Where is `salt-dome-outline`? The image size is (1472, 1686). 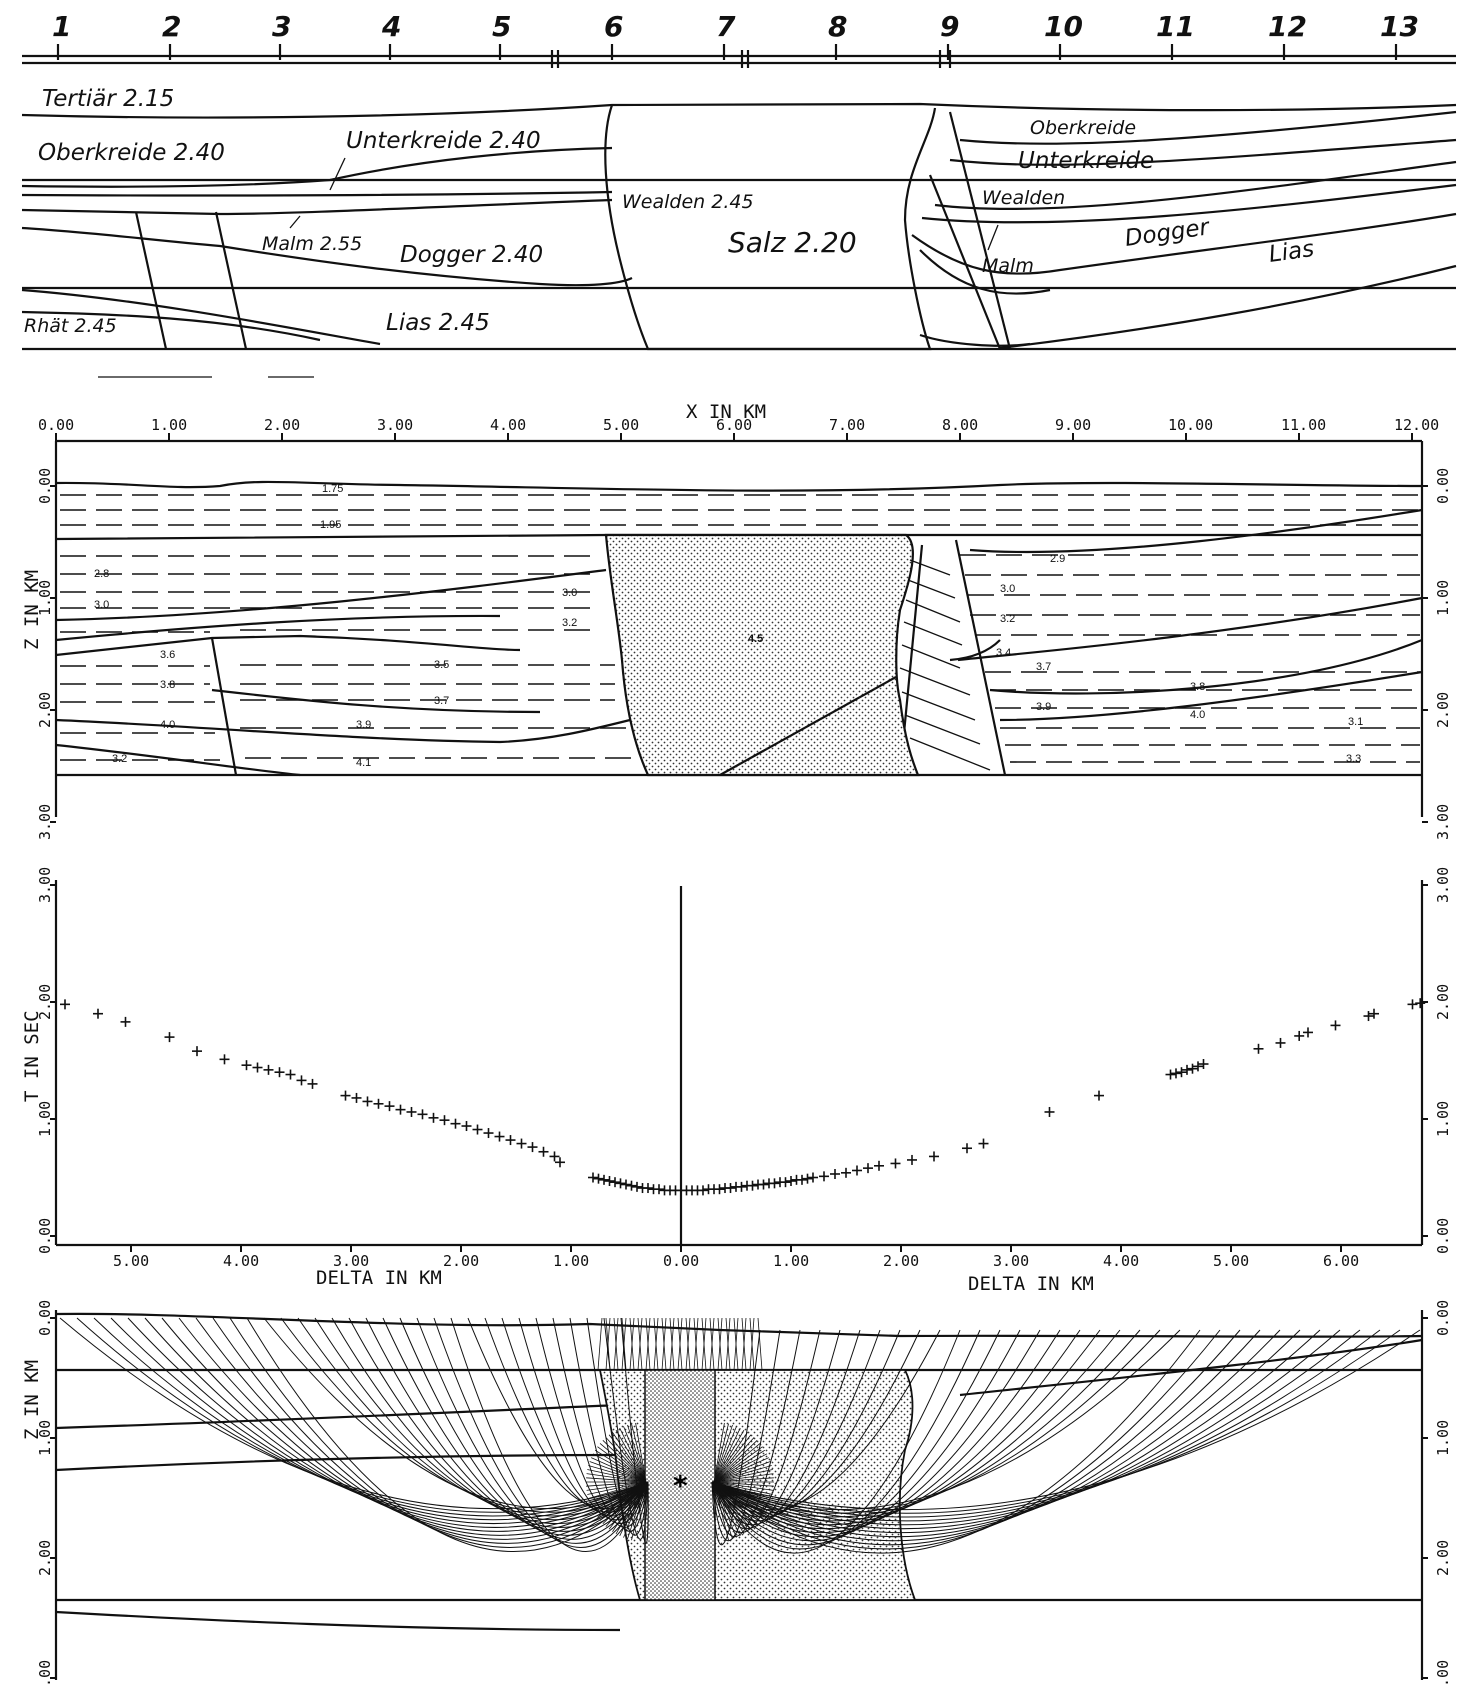 salt-dome-outline is located at coordinates (770, 227).